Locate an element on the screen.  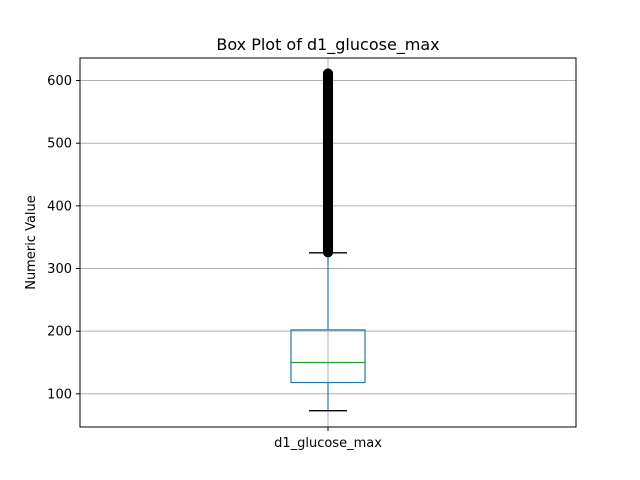
y-tick-label: 300 is located at coordinates (59, 269).